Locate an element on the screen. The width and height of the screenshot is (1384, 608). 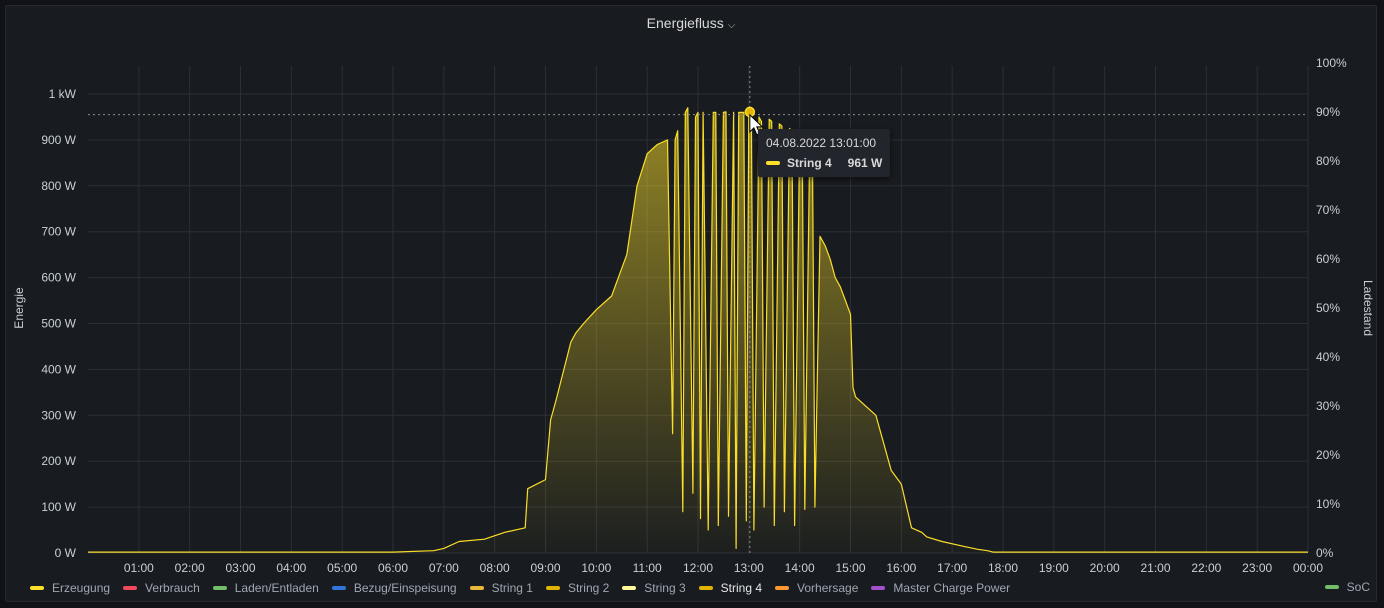
x-tick-label: 00:00 is located at coordinates (1308, 568).